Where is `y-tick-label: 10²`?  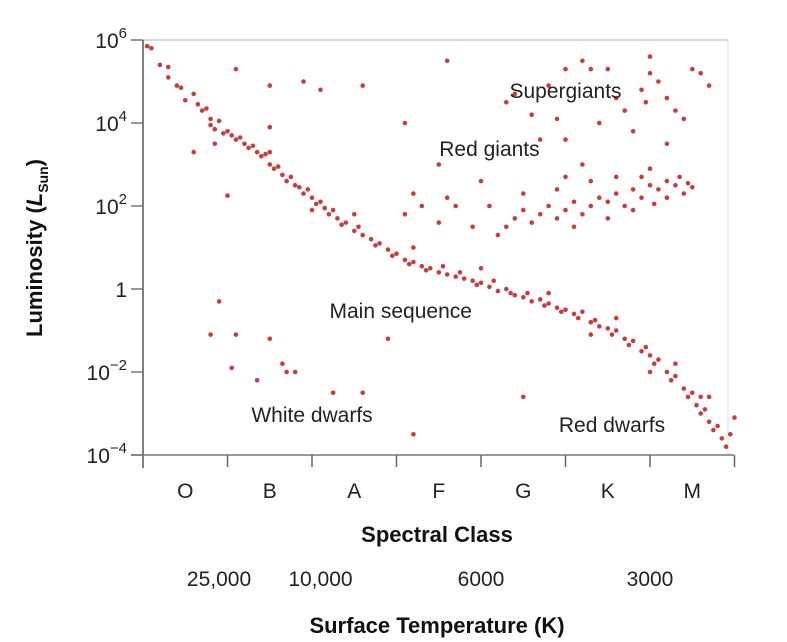
y-tick-label: 10² is located at coordinates (111, 205).